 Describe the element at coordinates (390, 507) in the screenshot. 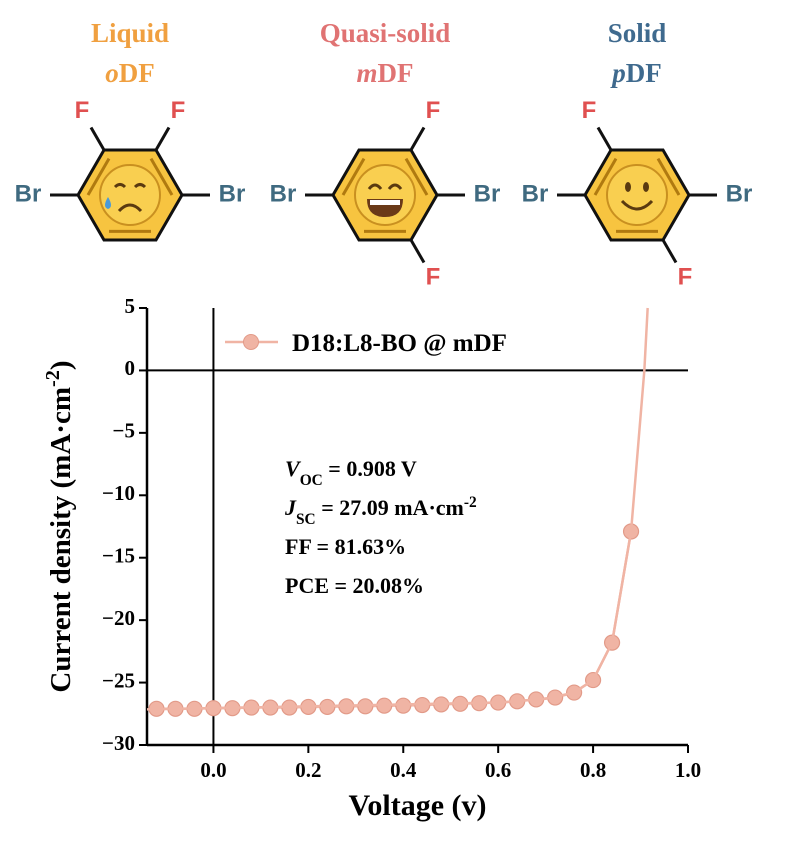

I see `text-part: = 27.09 mA·cm` at that location.